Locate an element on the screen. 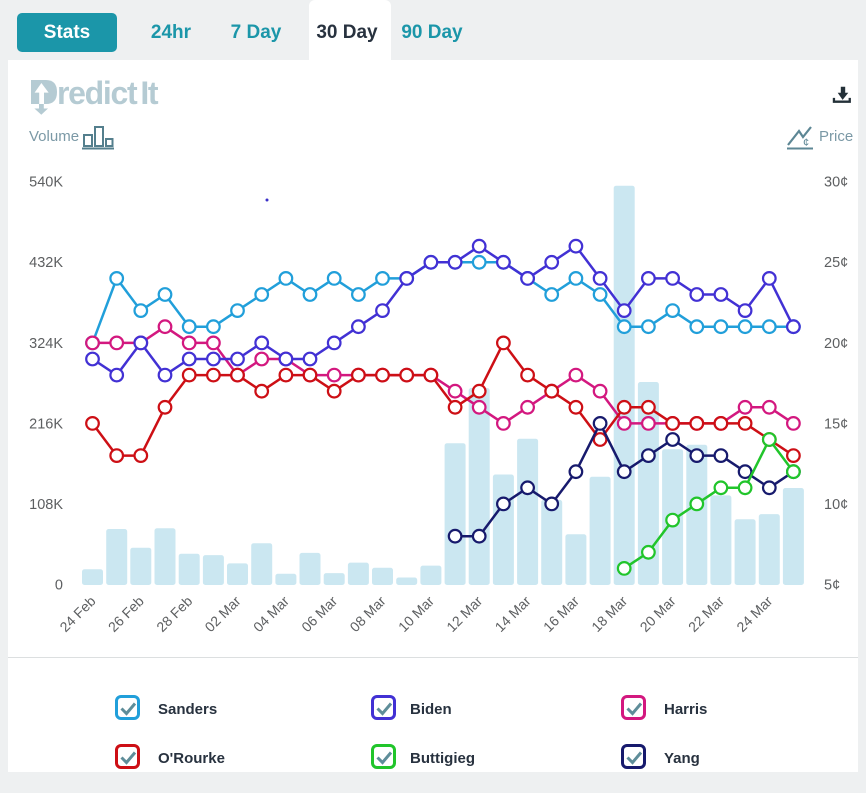  svg-text: 108K is located at coordinates (46, 505).